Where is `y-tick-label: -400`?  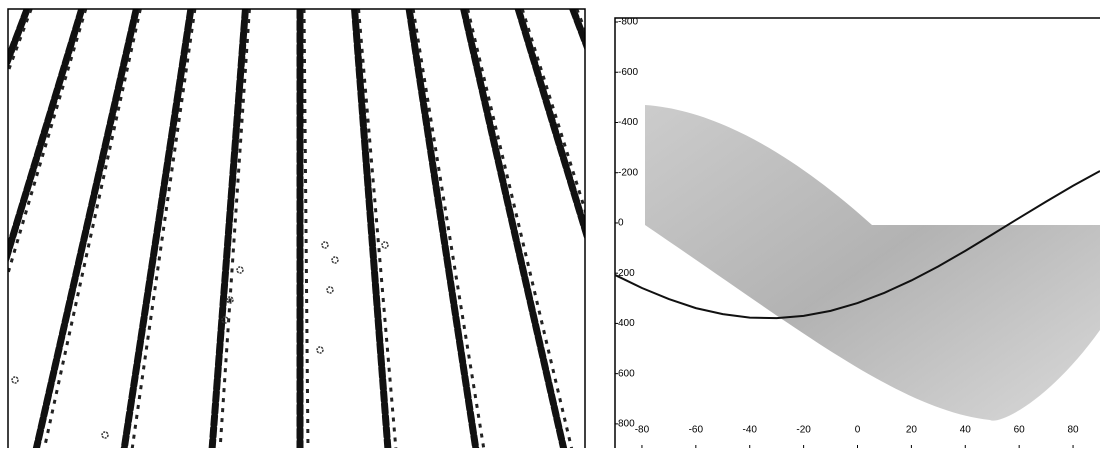
y-tick-label: -400 is located at coordinates (628, 122).